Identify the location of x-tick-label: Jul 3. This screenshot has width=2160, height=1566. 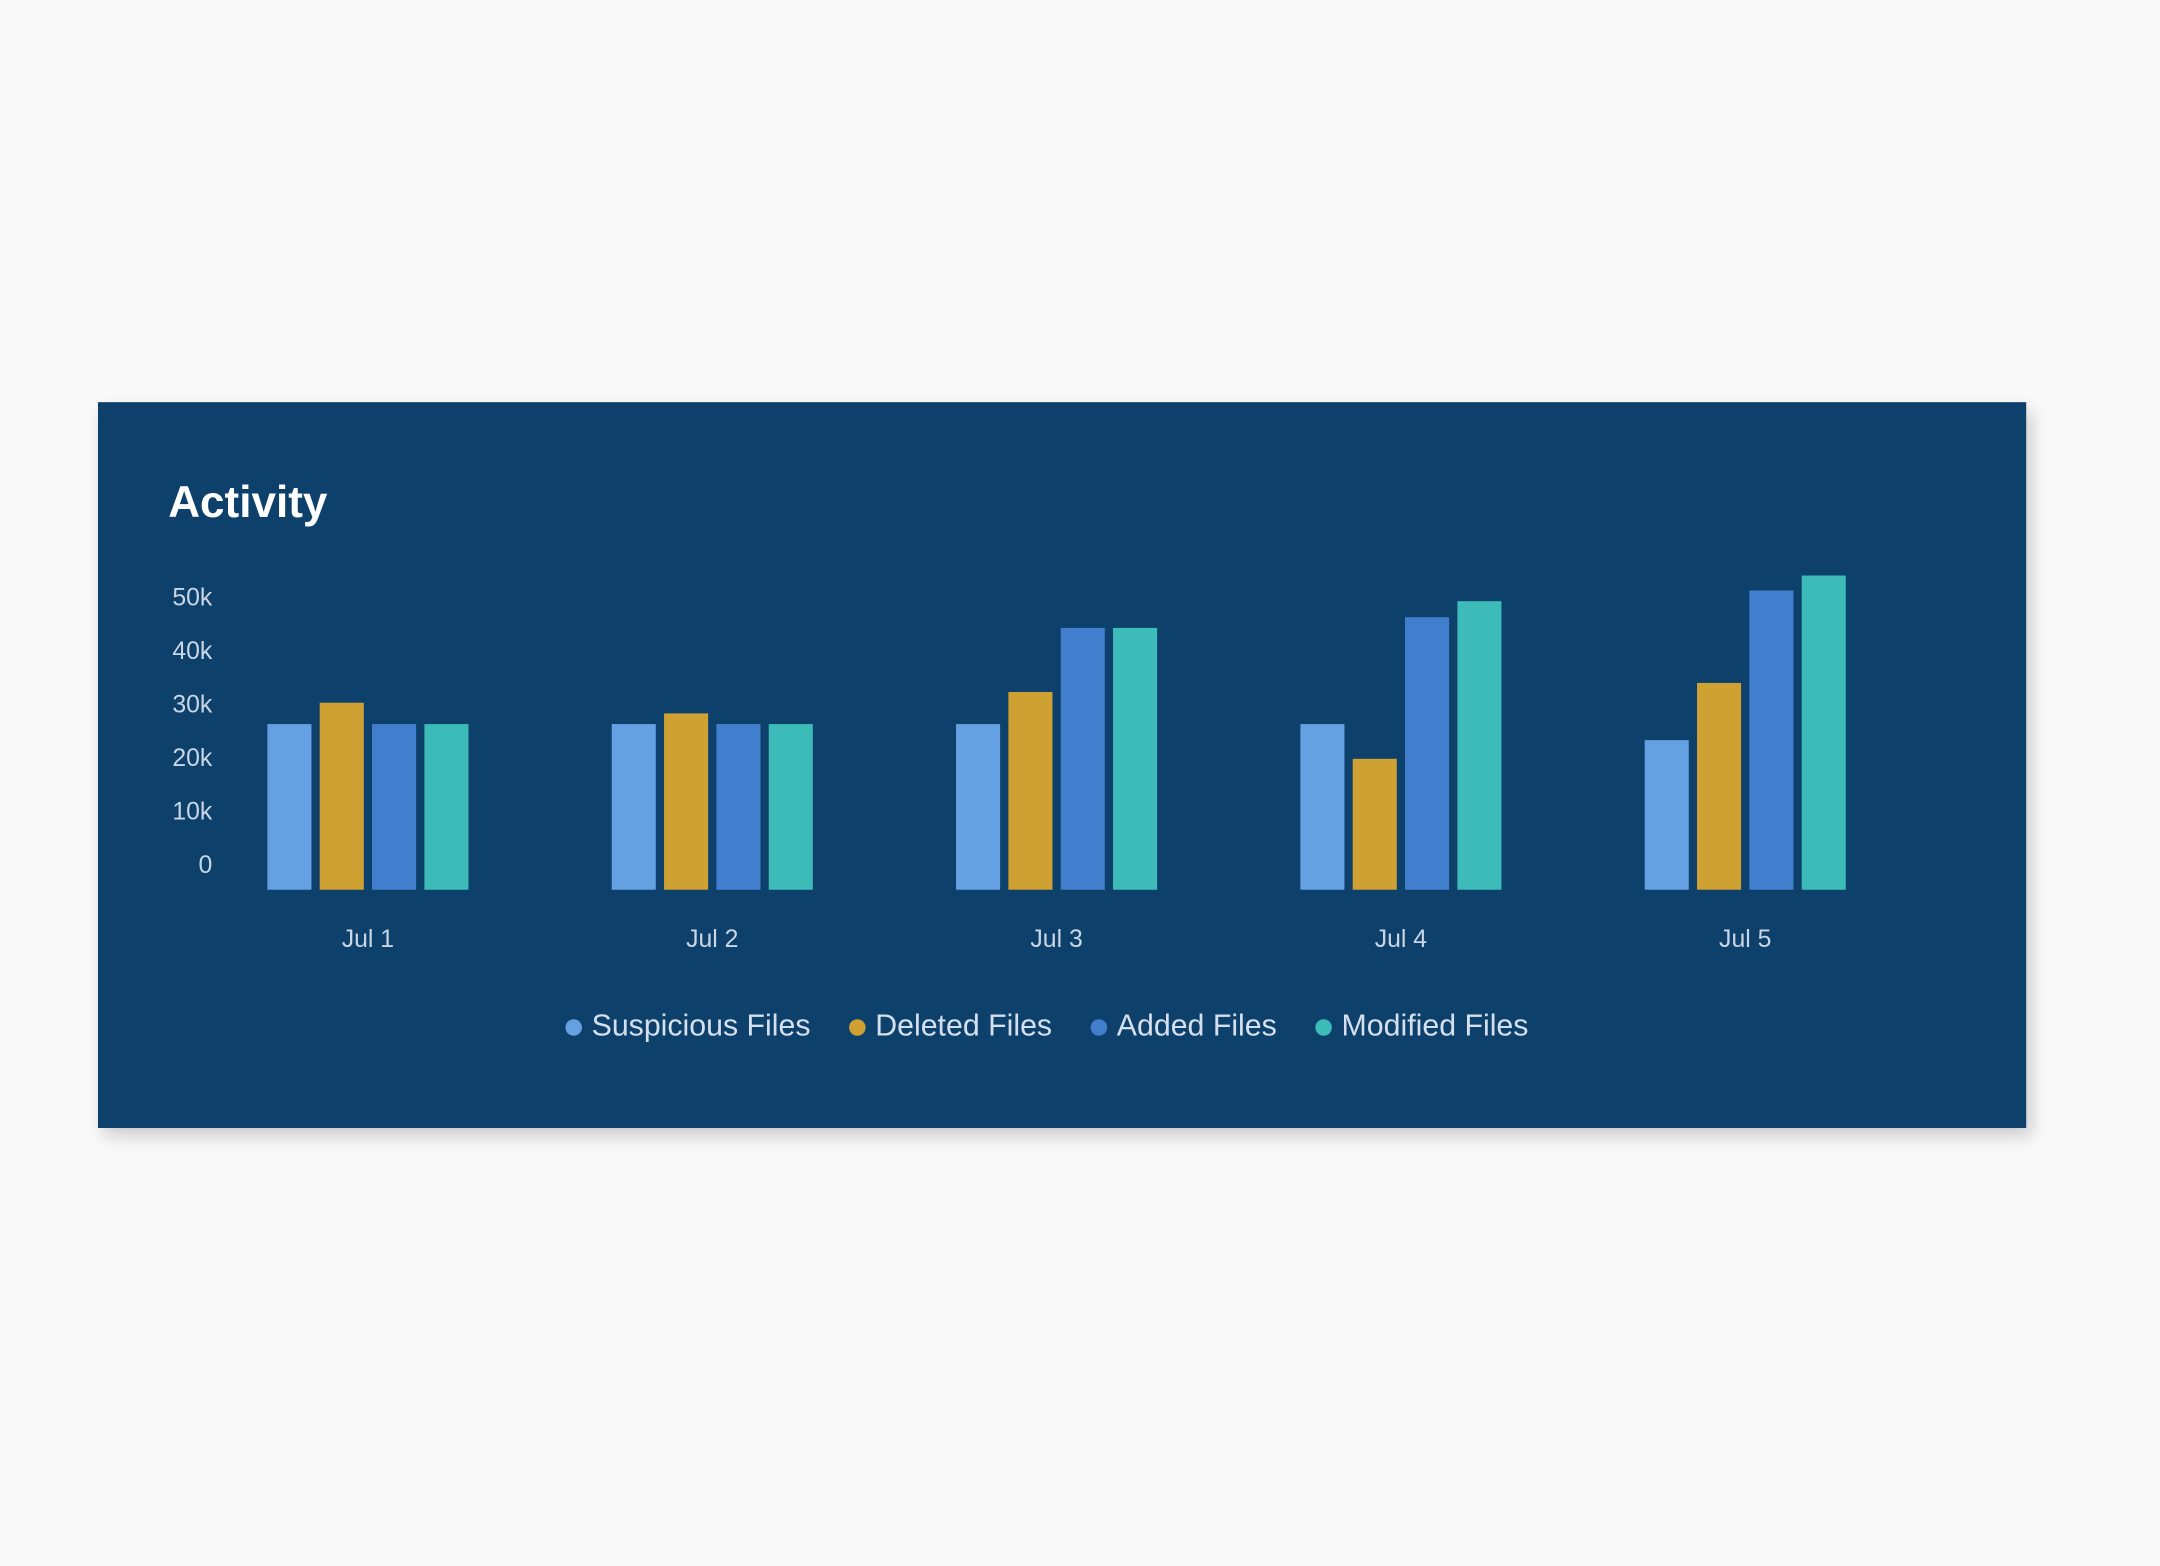
(1056, 939).